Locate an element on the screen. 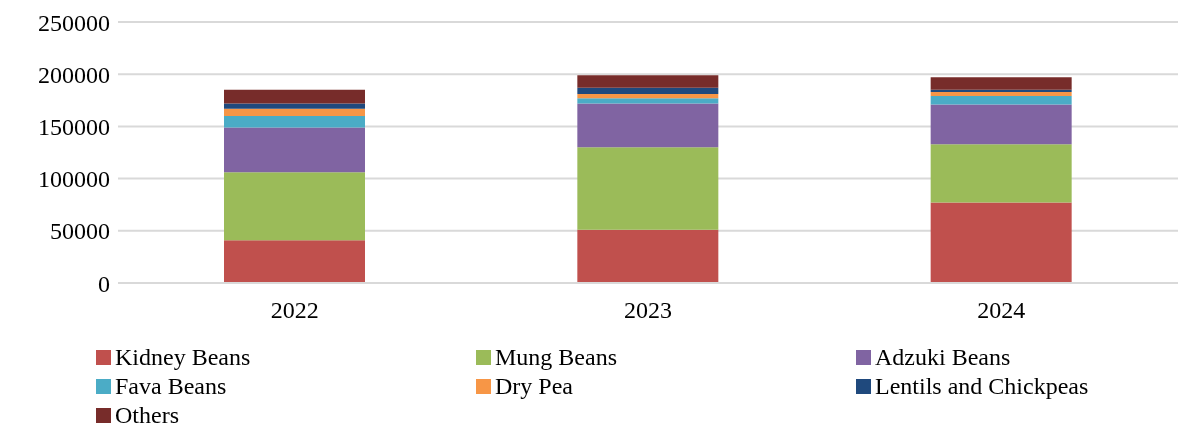 The width and height of the screenshot is (1196, 430). legend-label: Fava Beans is located at coordinates (171, 386).